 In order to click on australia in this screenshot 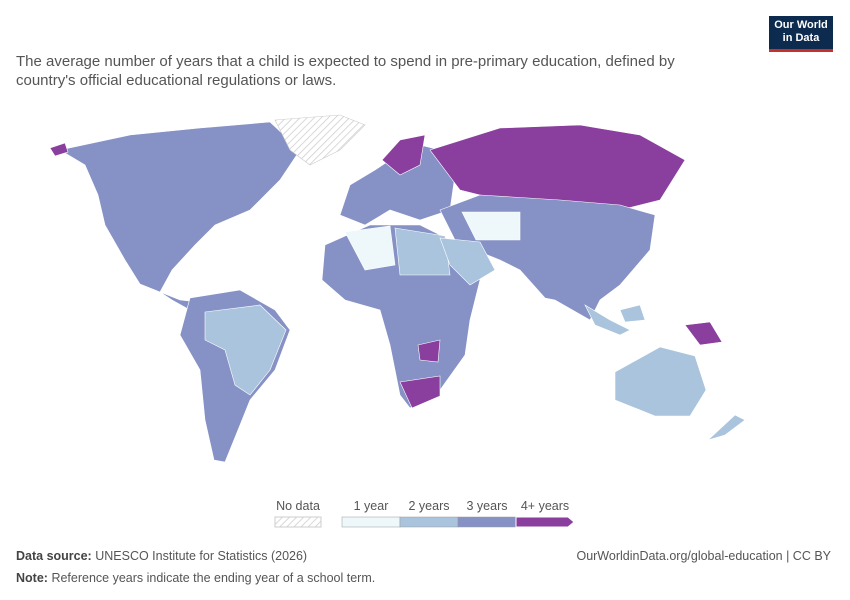, I will do `click(660, 381)`.